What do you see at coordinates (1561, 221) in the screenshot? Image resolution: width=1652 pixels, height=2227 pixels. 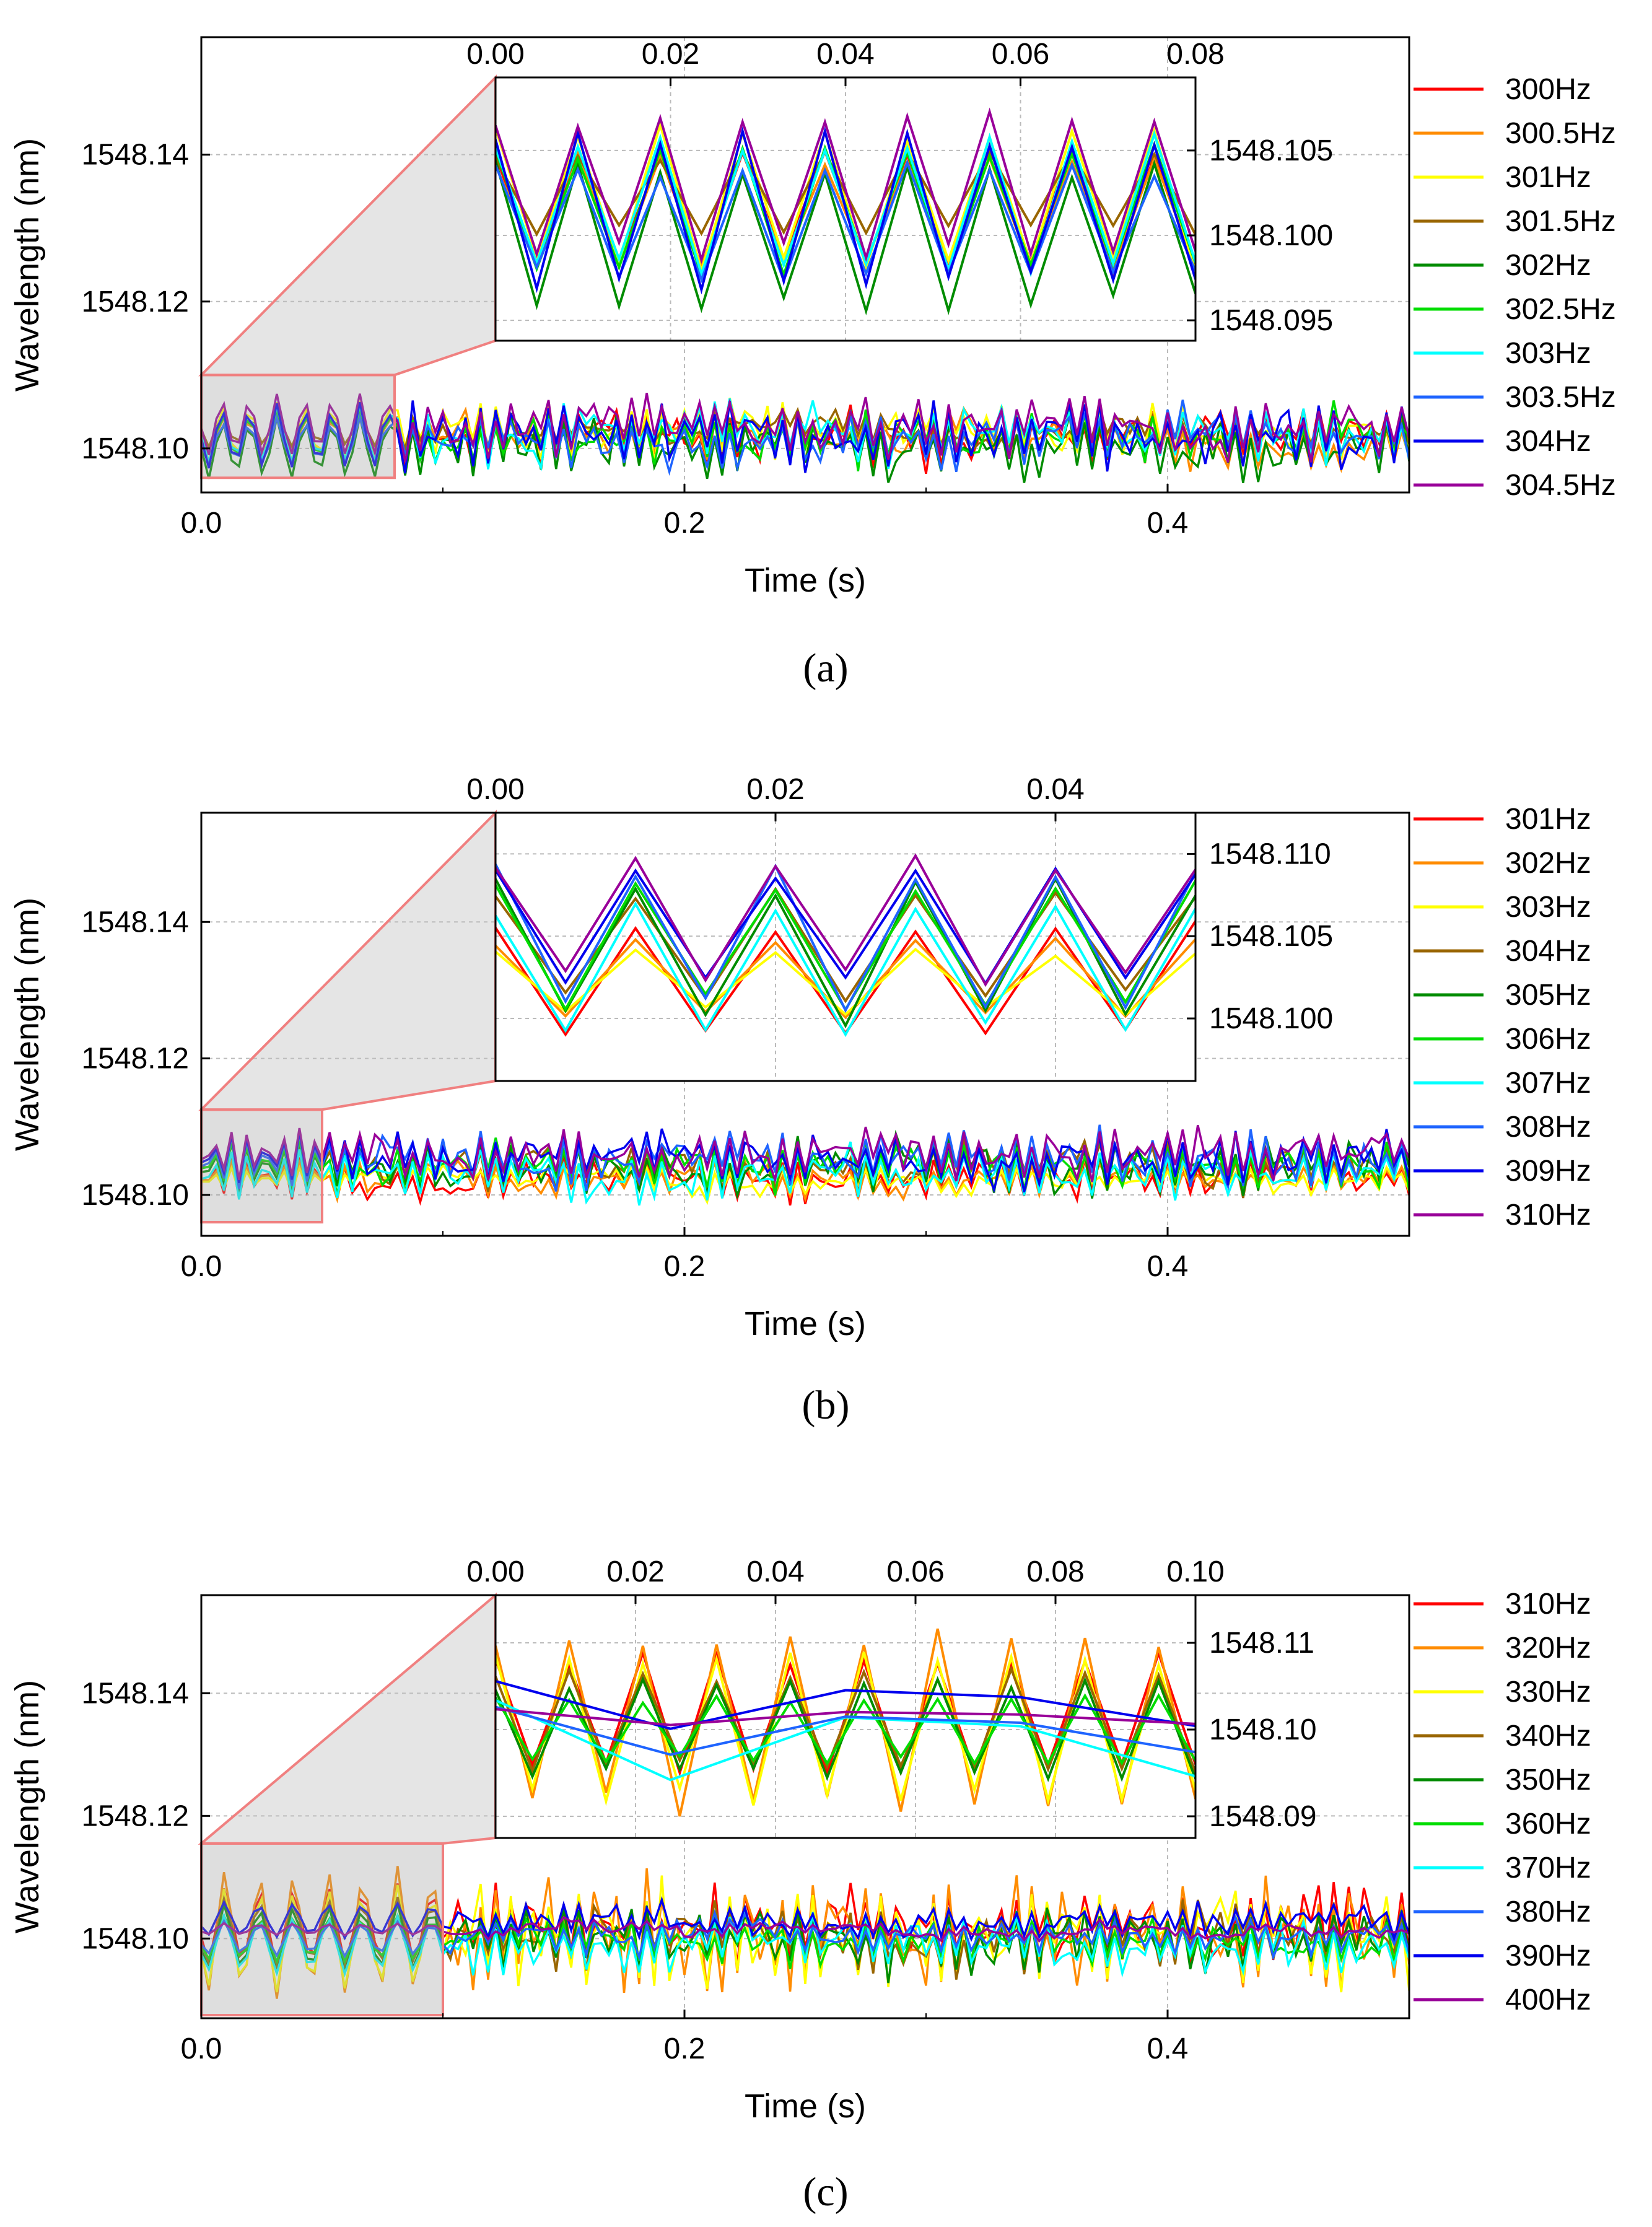 I see `legend-label: 301.5Hz` at bounding box center [1561, 221].